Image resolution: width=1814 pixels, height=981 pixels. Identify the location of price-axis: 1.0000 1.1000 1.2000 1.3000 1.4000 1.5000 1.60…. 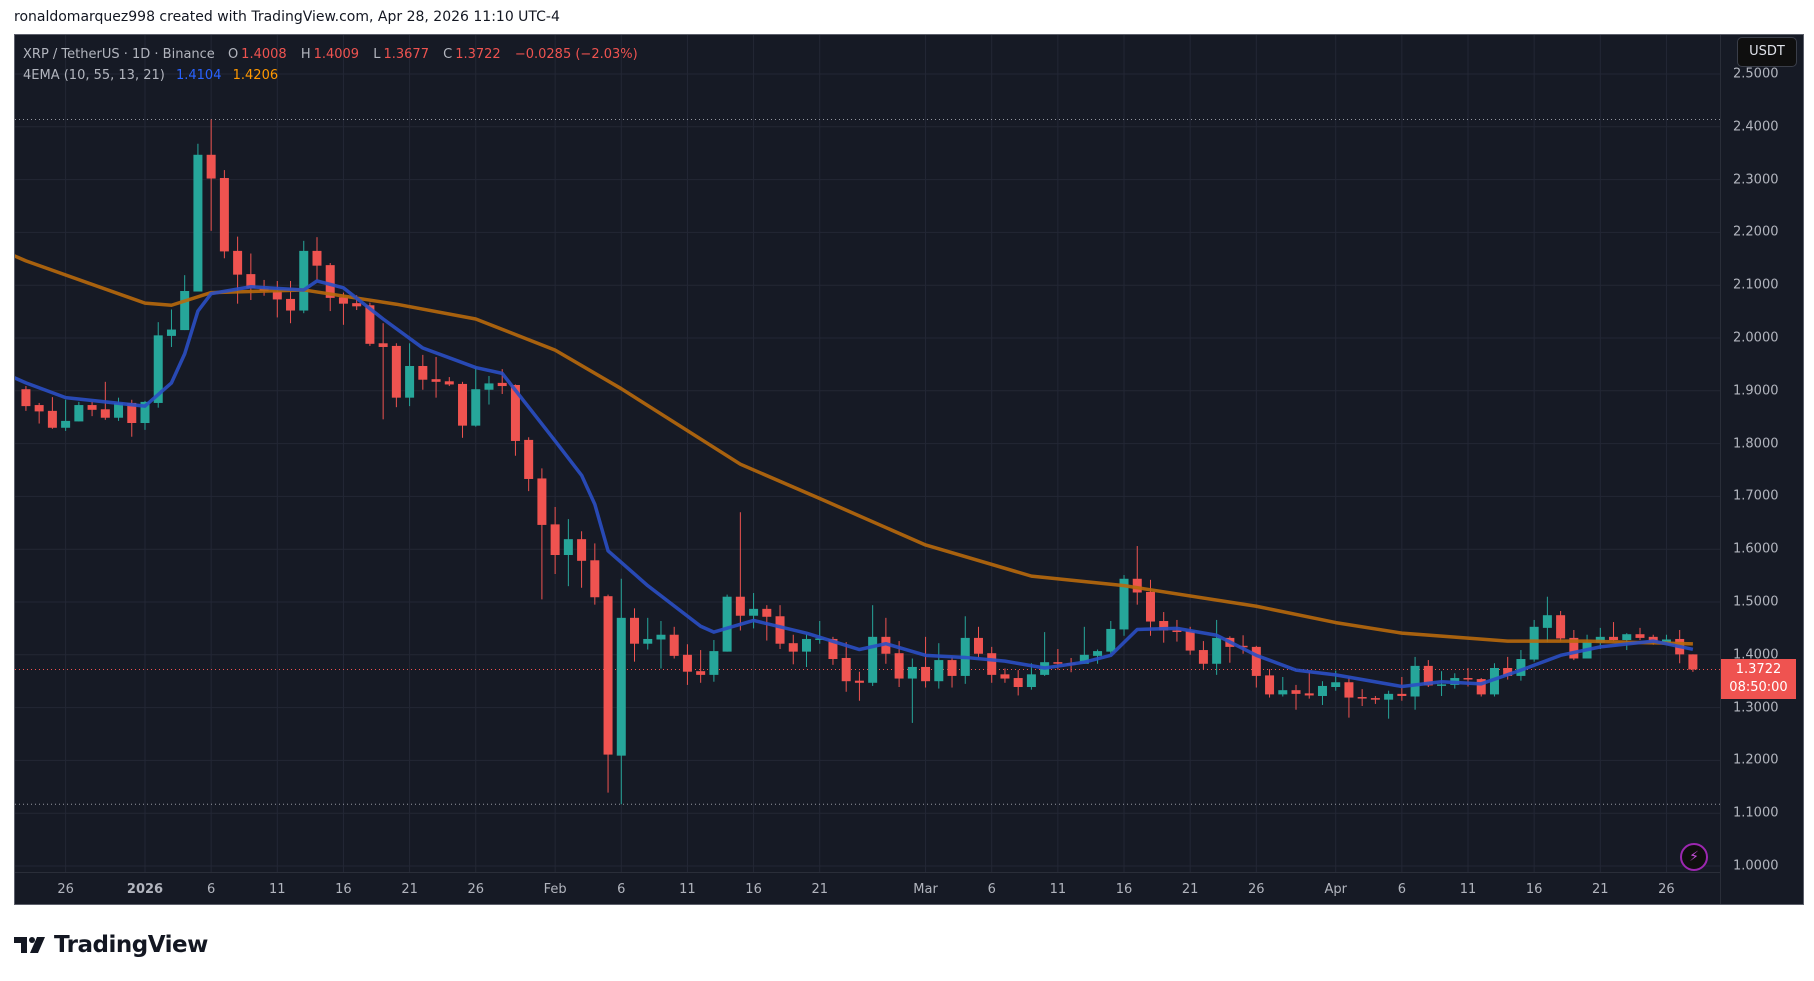
(1761, 469).